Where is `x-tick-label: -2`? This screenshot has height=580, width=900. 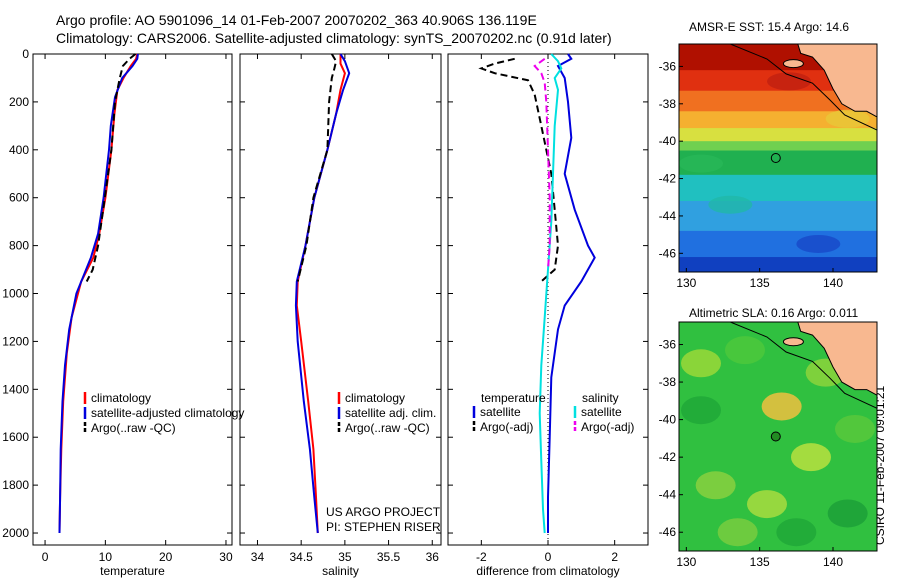
x-tick-label: -2 is located at coordinates (481, 557).